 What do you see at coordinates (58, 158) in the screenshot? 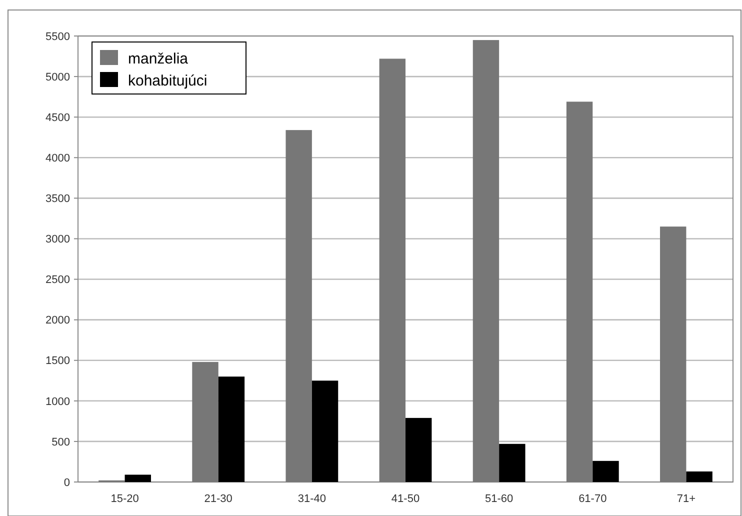
I see `y-tick-label: 4000` at bounding box center [58, 158].